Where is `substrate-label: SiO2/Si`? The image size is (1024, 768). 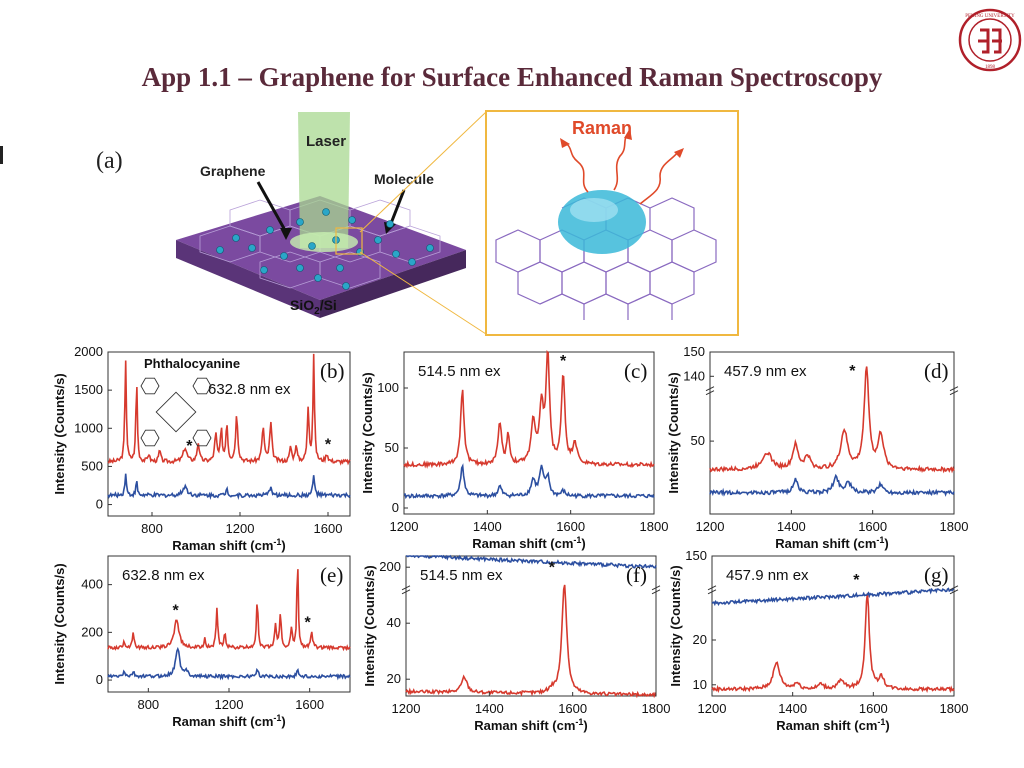 substrate-label: SiO2/Si is located at coordinates (313, 307).